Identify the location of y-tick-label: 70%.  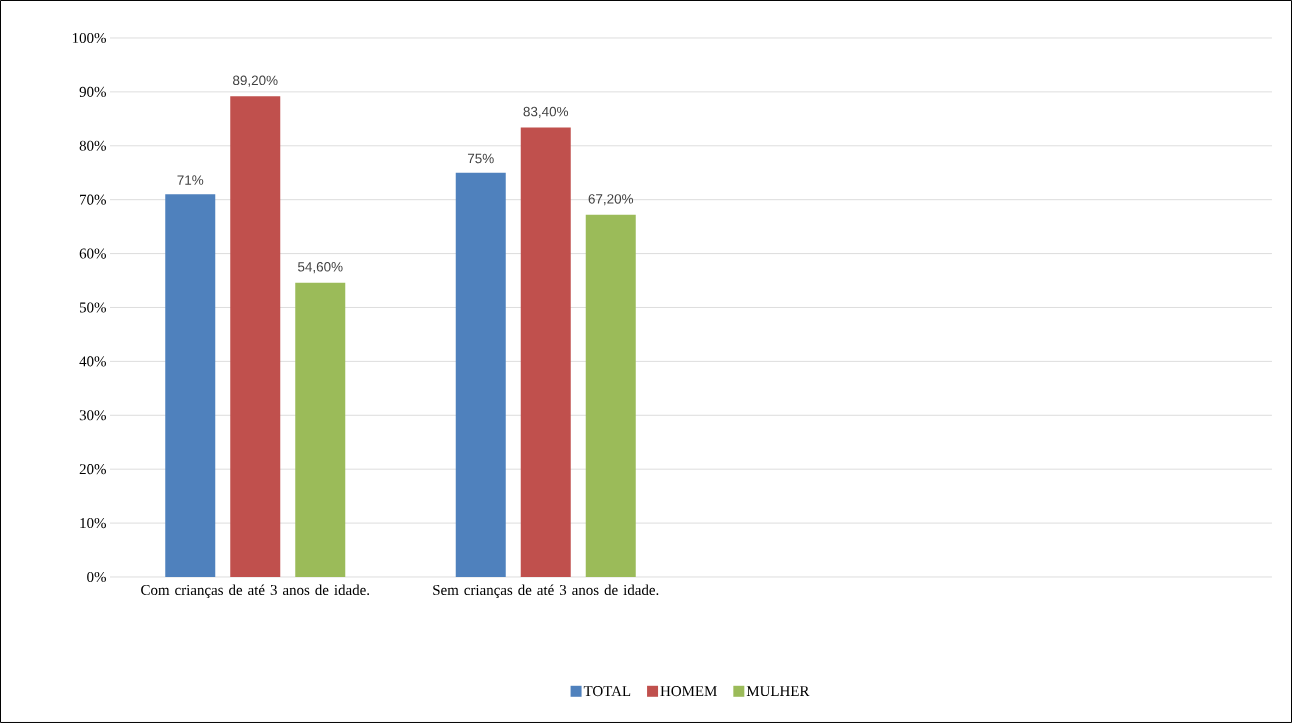
(93, 199).